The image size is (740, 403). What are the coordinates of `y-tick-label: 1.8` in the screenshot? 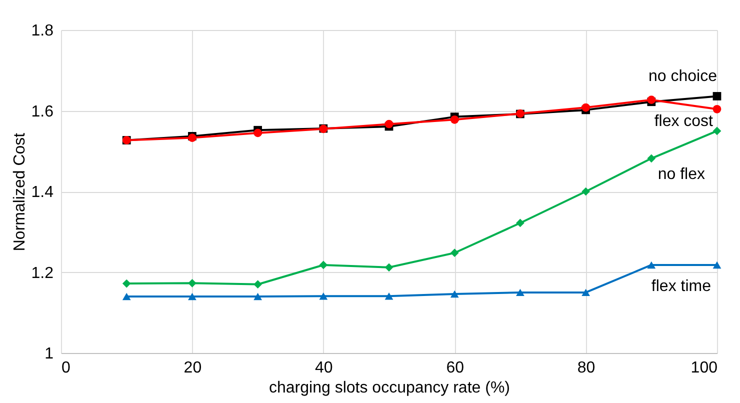 It's located at (42, 31).